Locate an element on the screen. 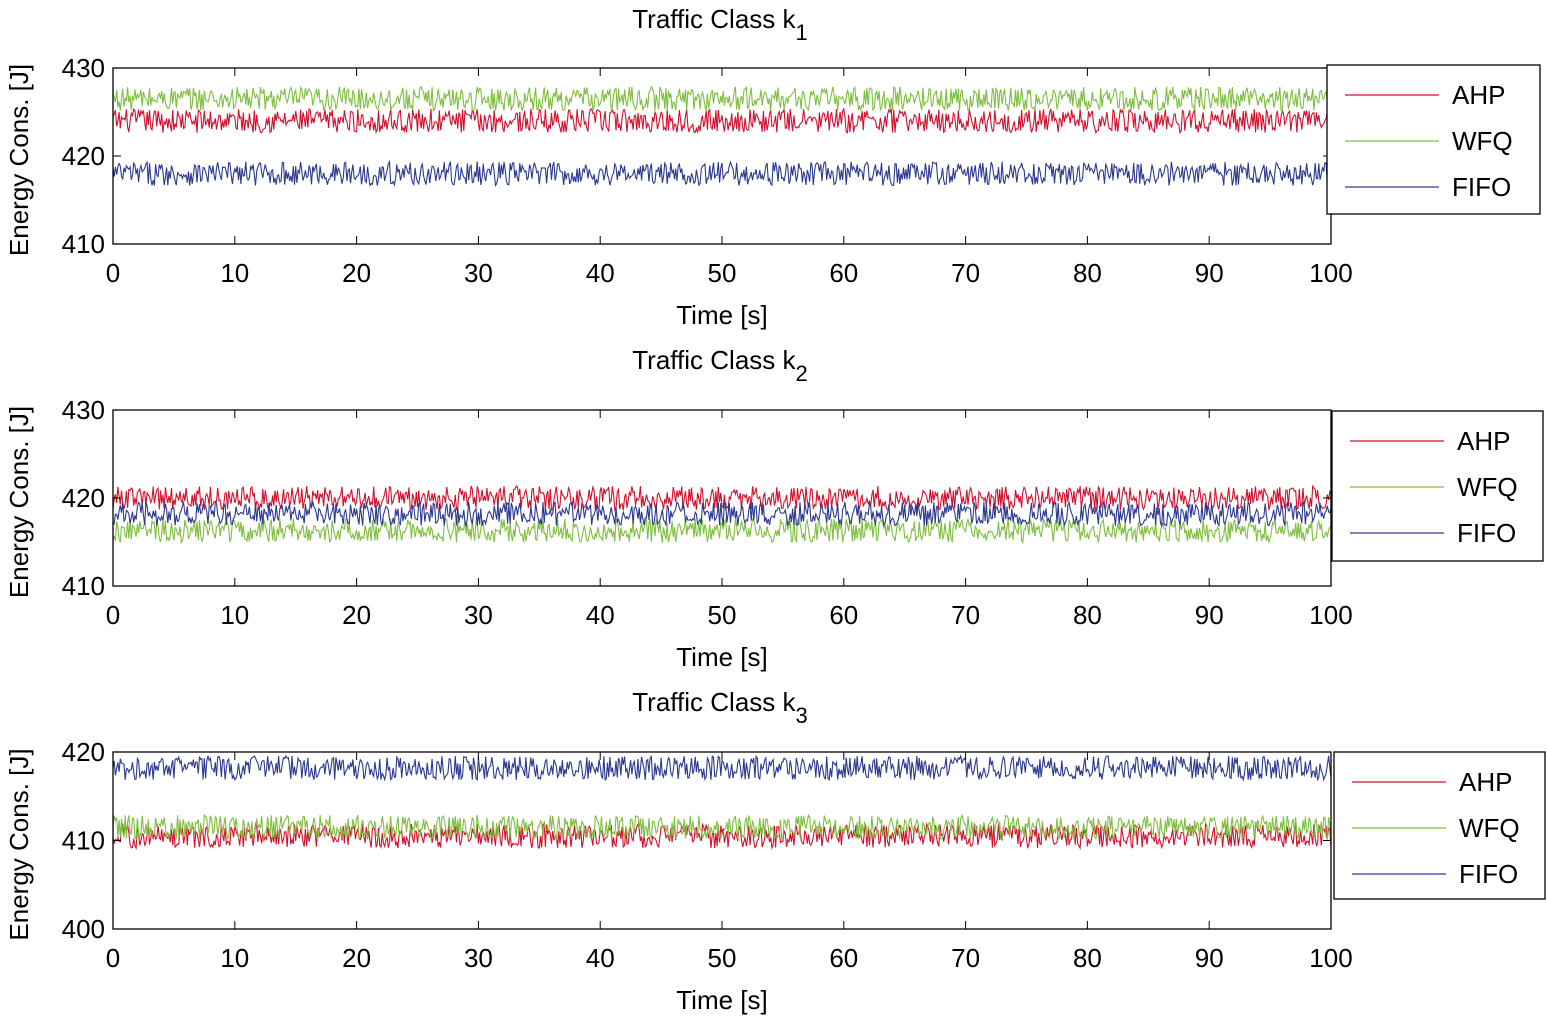  plot-area is located at coordinates (722, 156).